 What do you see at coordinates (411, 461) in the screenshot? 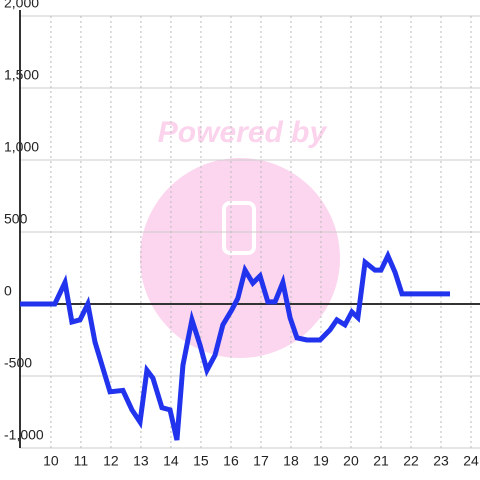
I see `x-tick-label: 22` at bounding box center [411, 461].